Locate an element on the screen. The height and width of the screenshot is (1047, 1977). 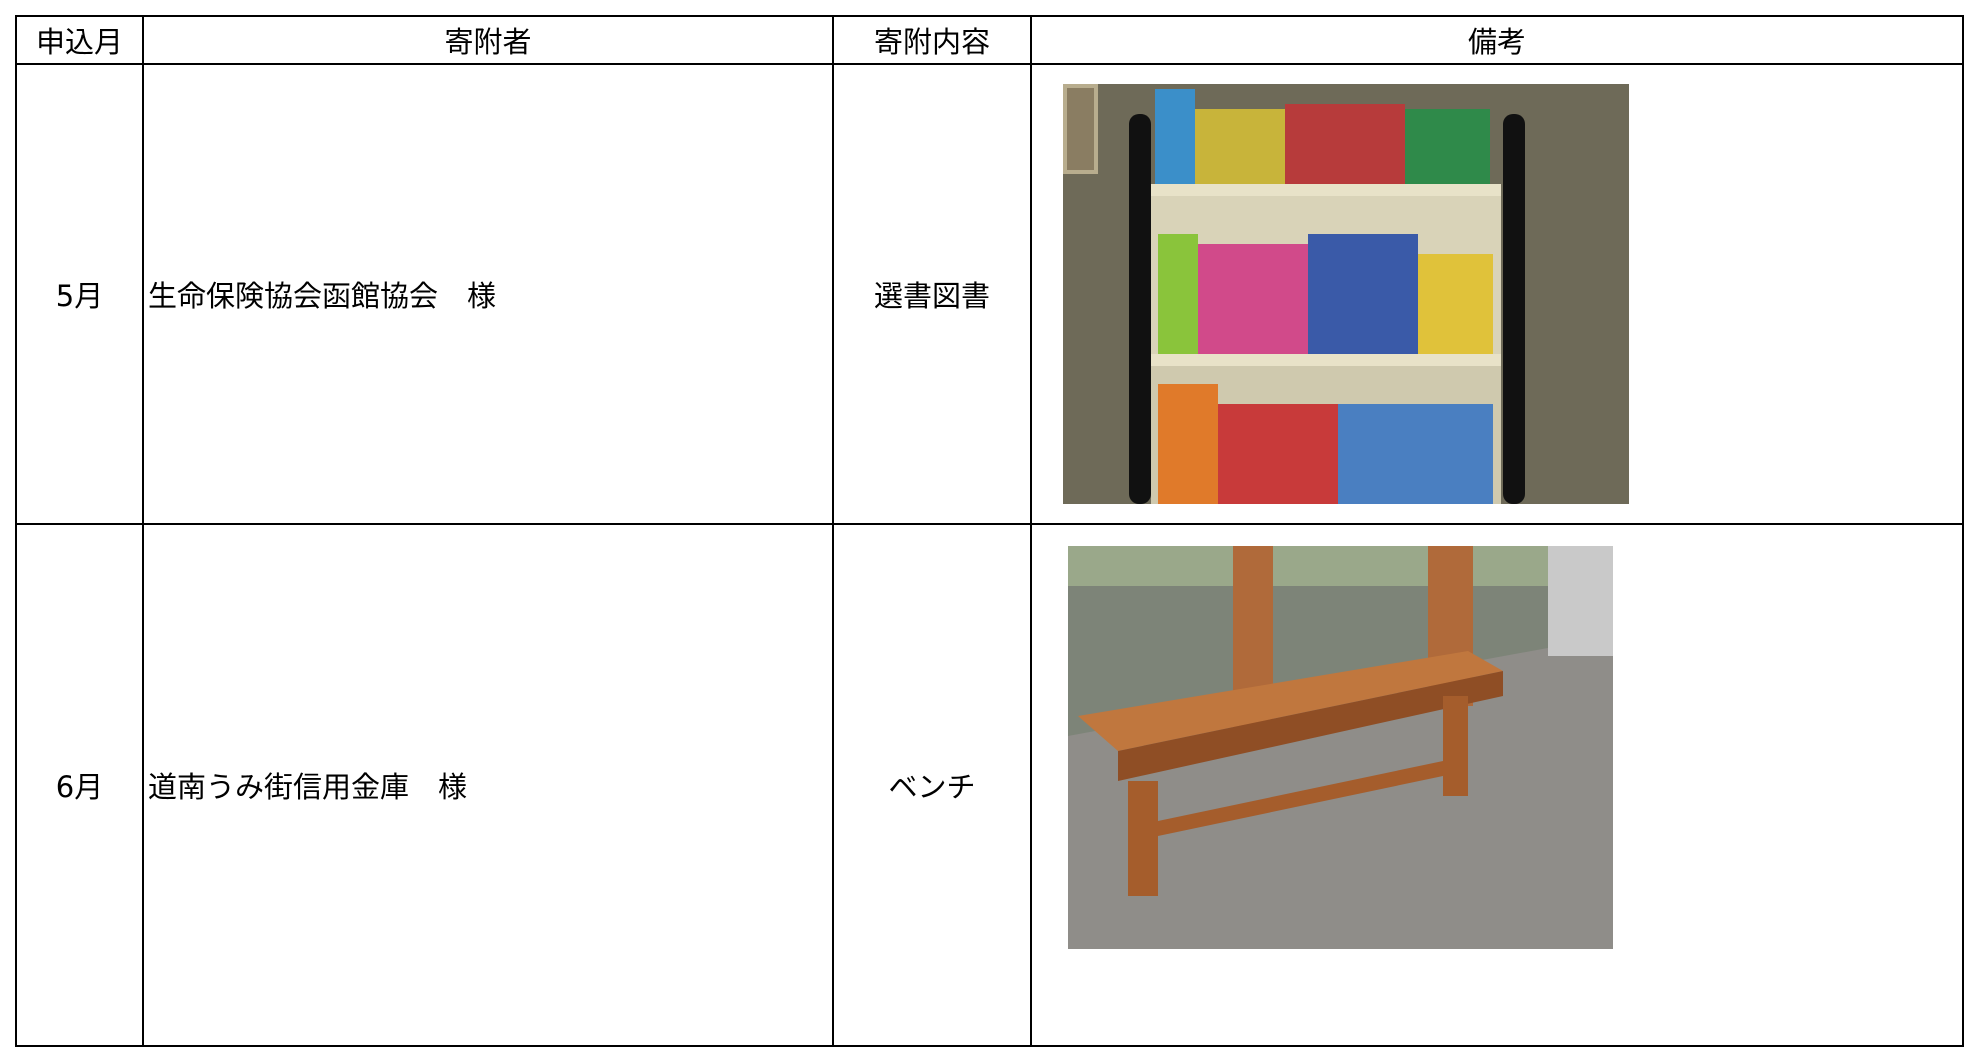
bench-photo is located at coordinates (1340, 747).